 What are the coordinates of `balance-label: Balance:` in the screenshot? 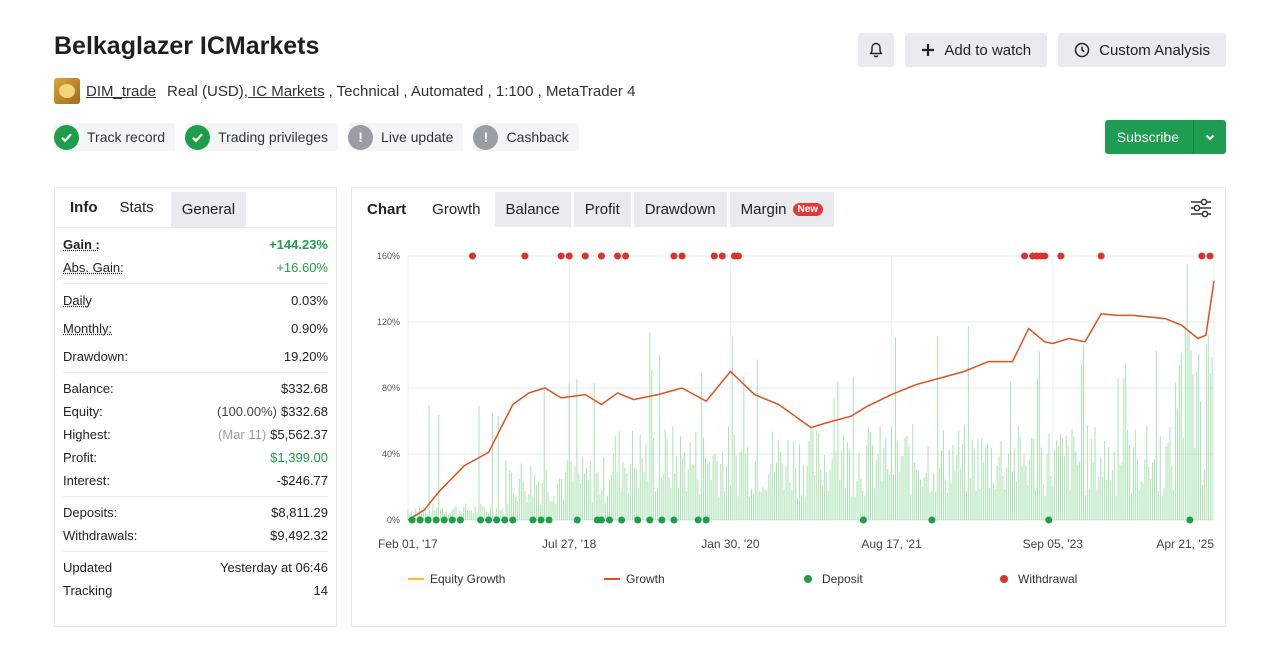 It's located at (88, 388).